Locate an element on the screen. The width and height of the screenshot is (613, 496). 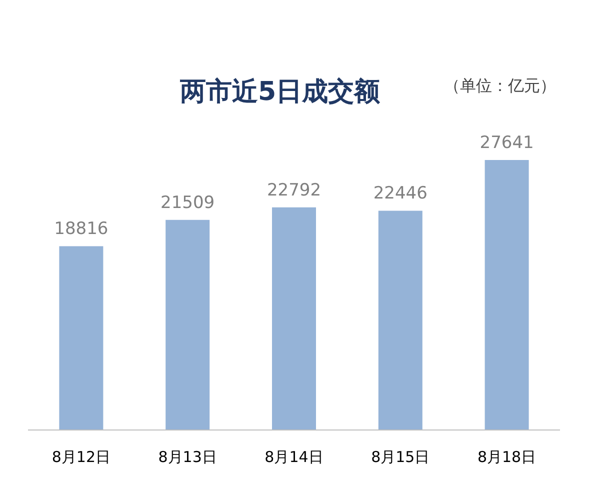
data-label: 21509 is located at coordinates (187, 202).